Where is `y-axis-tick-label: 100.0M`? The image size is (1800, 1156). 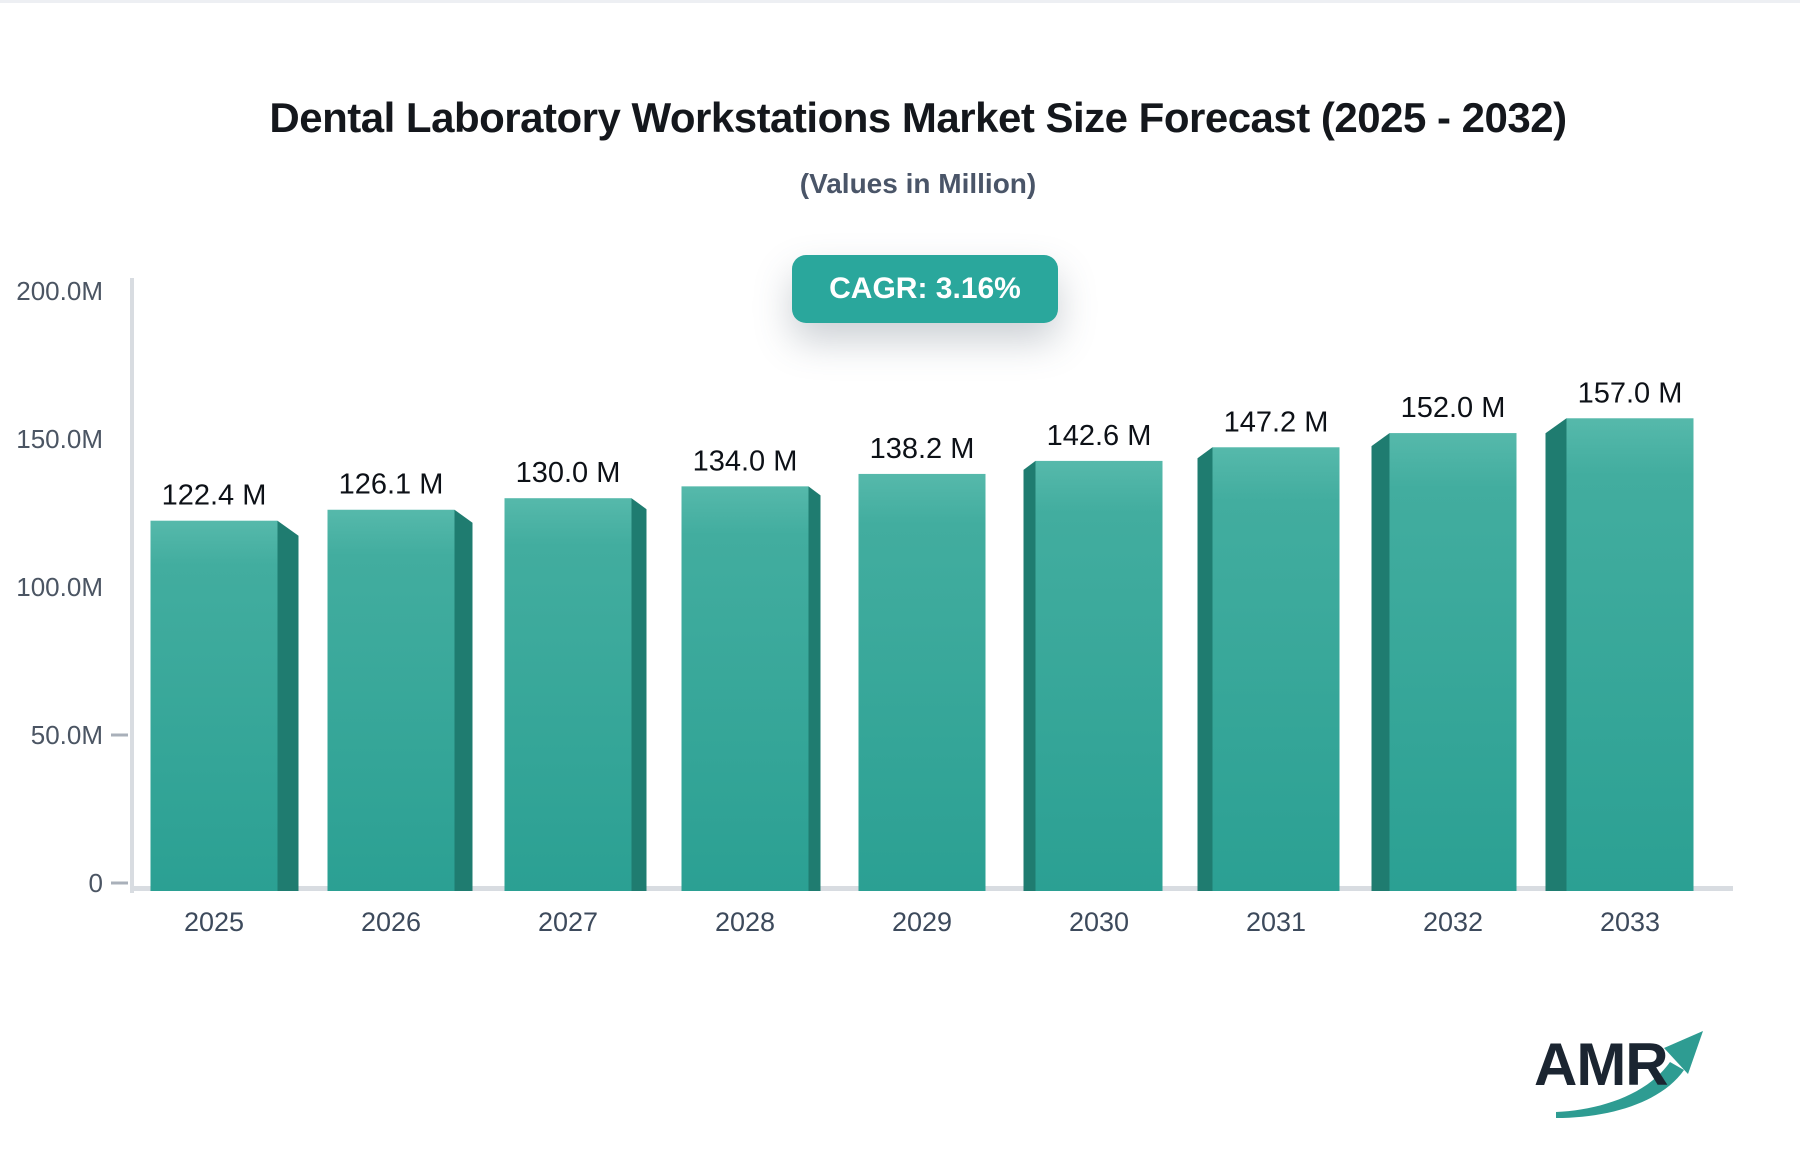 y-axis-tick-label: 100.0M is located at coordinates (59, 587).